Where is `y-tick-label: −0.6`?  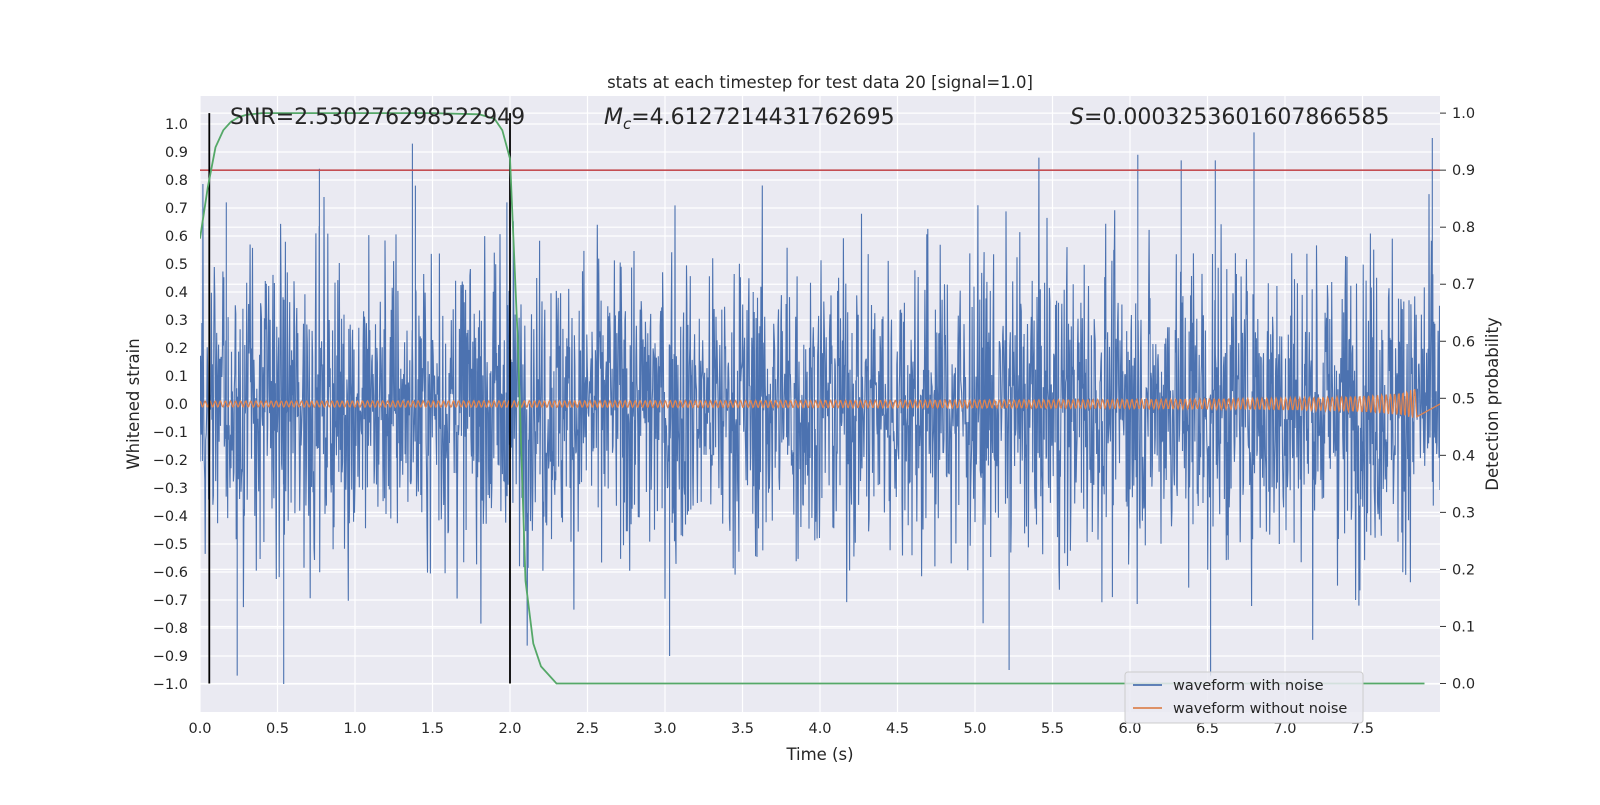
y-tick-label: −0.6 is located at coordinates (170, 573).